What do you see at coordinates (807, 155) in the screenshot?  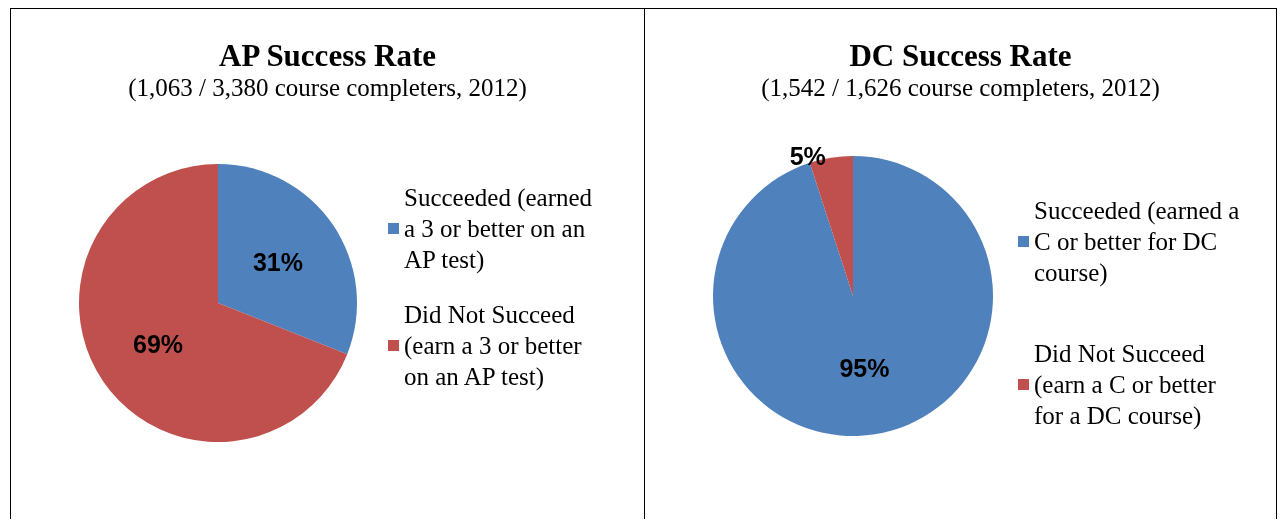 I see `data-label: 5%` at bounding box center [807, 155].